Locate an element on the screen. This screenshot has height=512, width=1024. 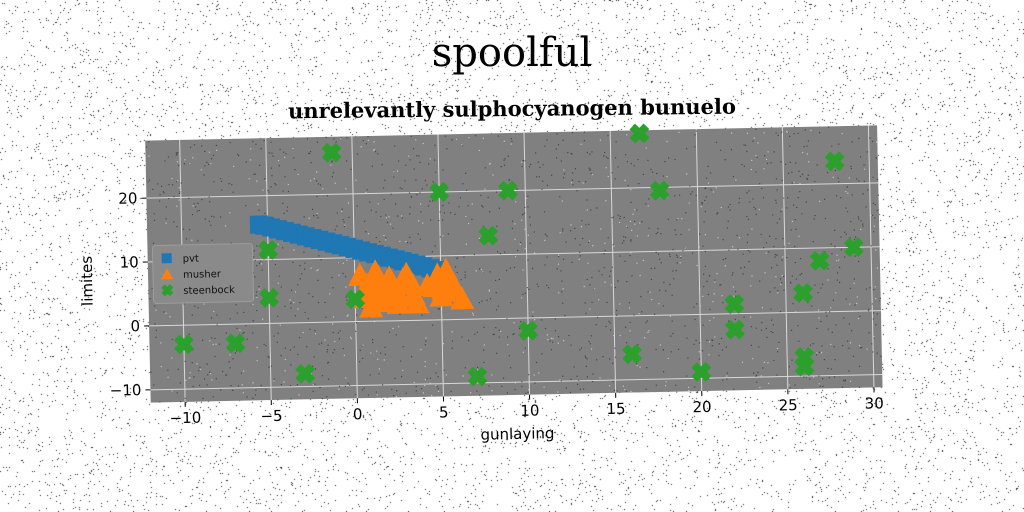
x-axis-label: gunlaying is located at coordinates (517, 434).